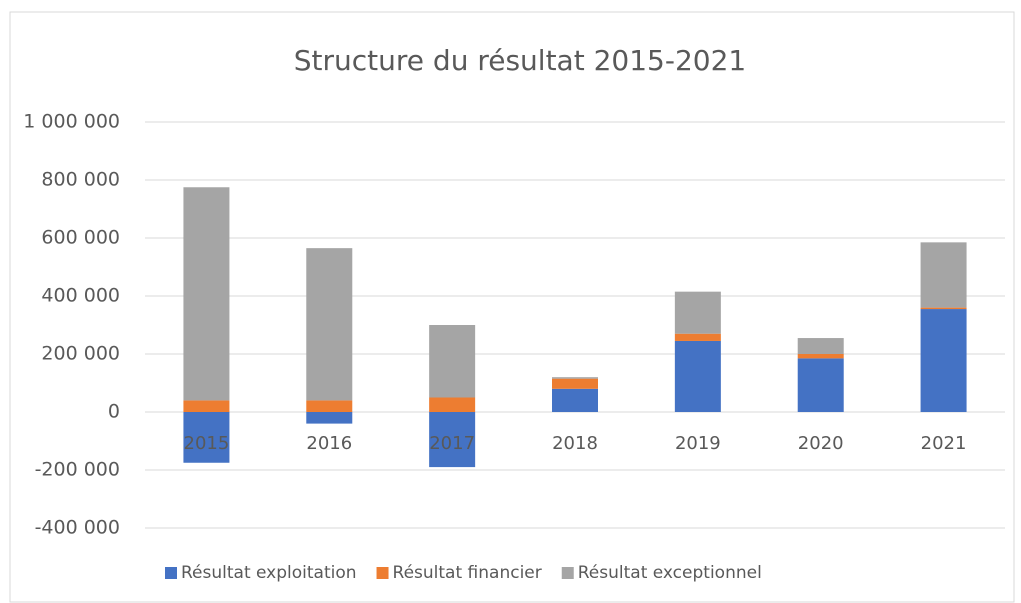 This screenshot has width=1021, height=603. Describe the element at coordinates (269, 573) in the screenshot. I see `legend-label: Résultat exploitation` at that location.